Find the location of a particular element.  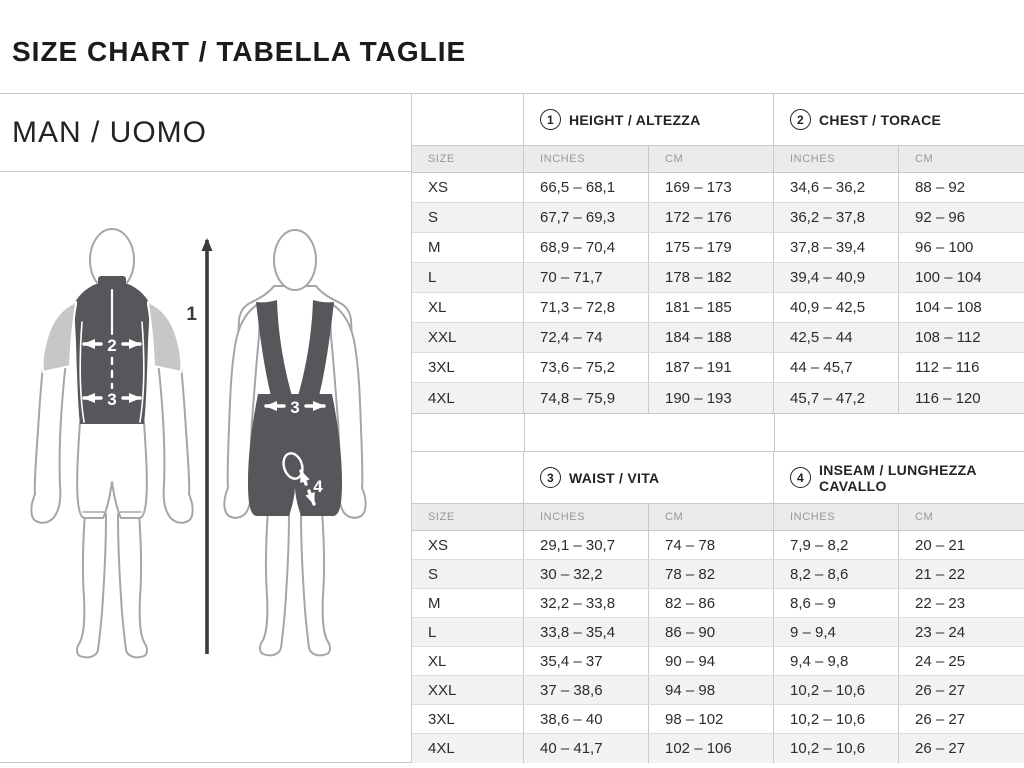

value-cell: 38,6 – 40 is located at coordinates (586, 719).